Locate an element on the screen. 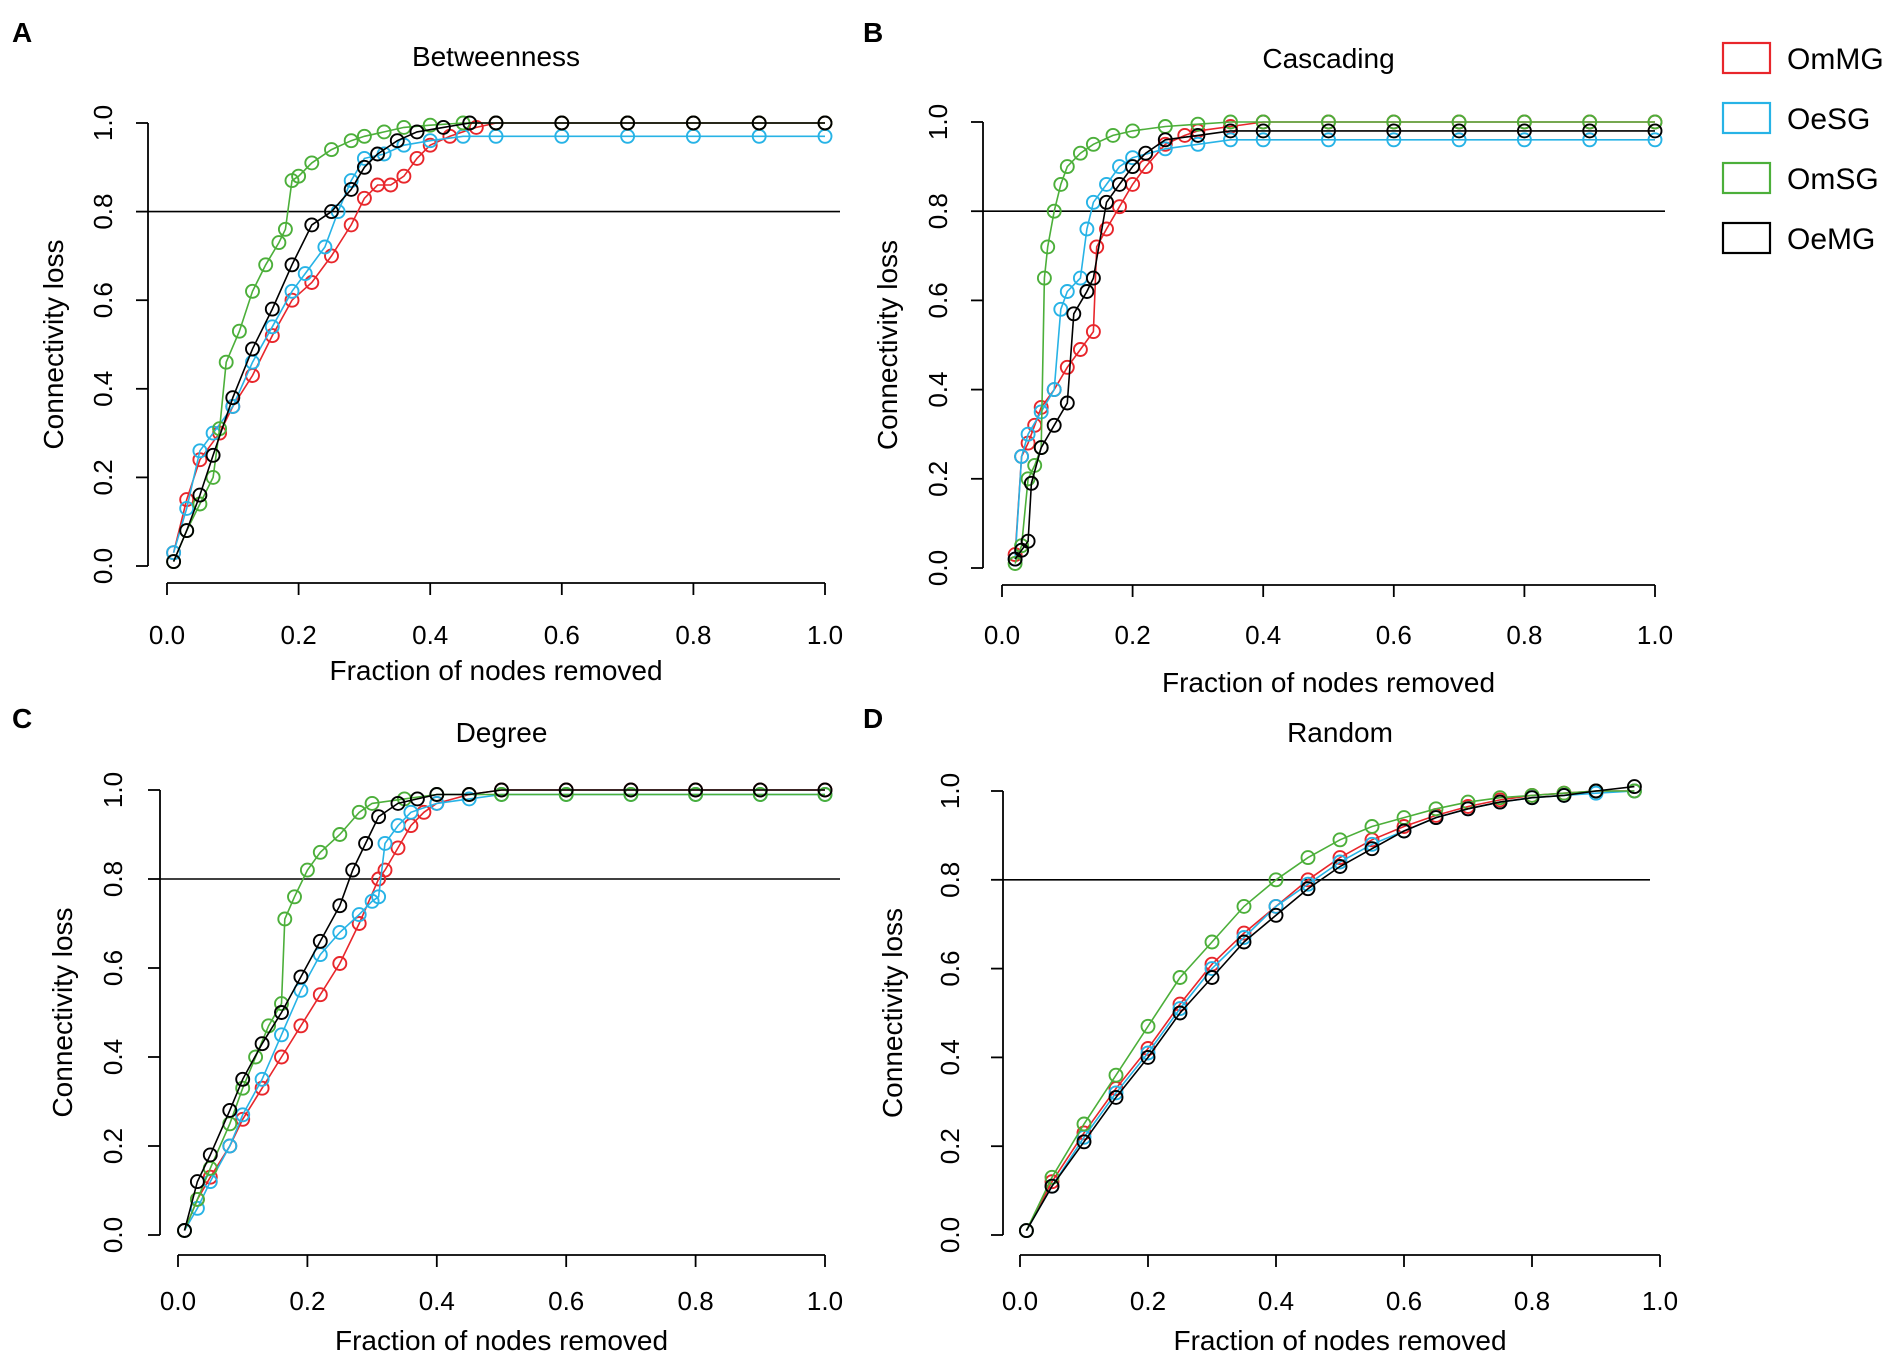 This screenshot has height=1359, width=1902. y-tick-label: 0.4 is located at coordinates (950, 1057).